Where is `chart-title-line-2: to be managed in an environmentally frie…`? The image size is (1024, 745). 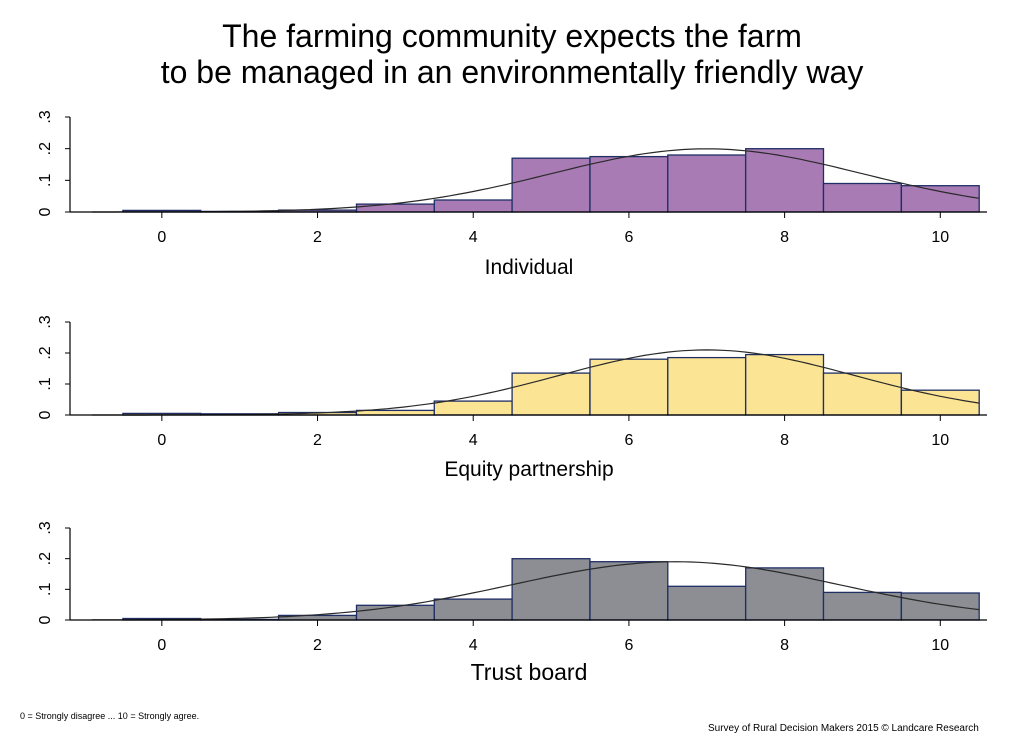
chart-title-line-2: to be managed in an environmentally frie… is located at coordinates (512, 72).